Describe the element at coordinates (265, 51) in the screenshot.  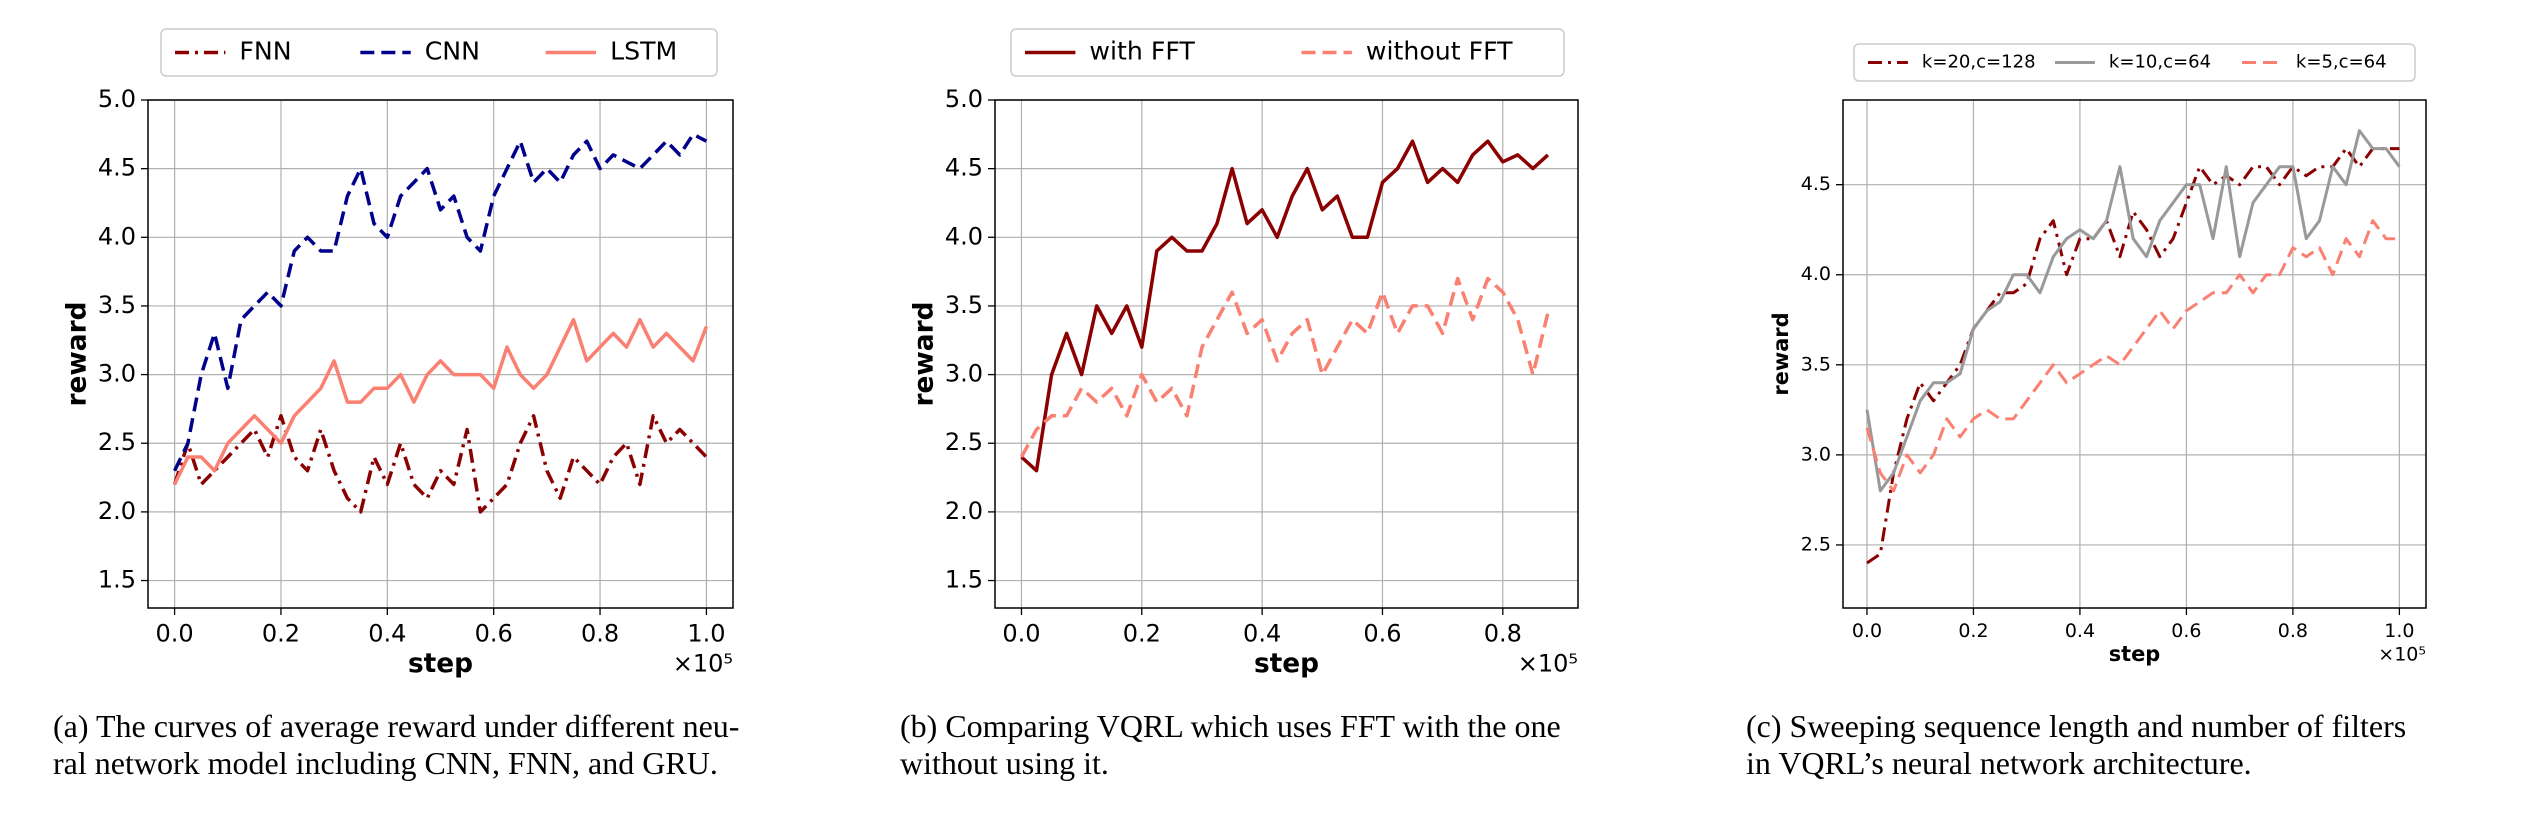
I see `legend-label: FNN` at that location.